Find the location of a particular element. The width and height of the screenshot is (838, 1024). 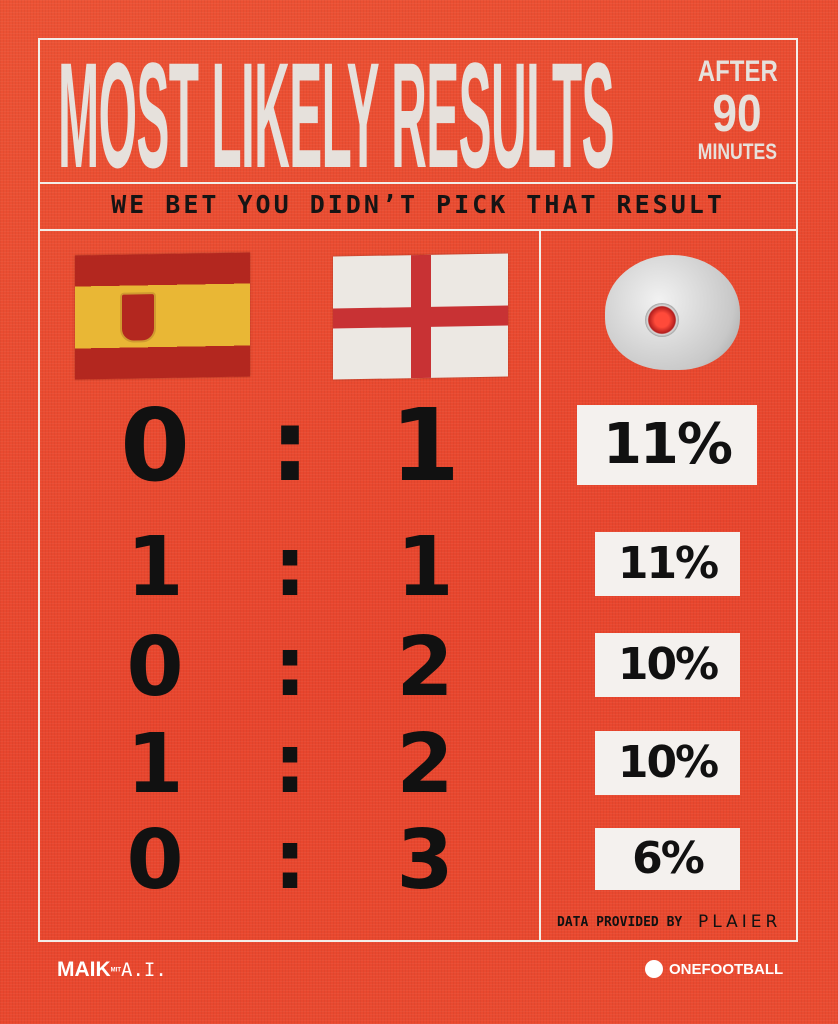

result-row: 0:3 is located at coordinates (290, 860).